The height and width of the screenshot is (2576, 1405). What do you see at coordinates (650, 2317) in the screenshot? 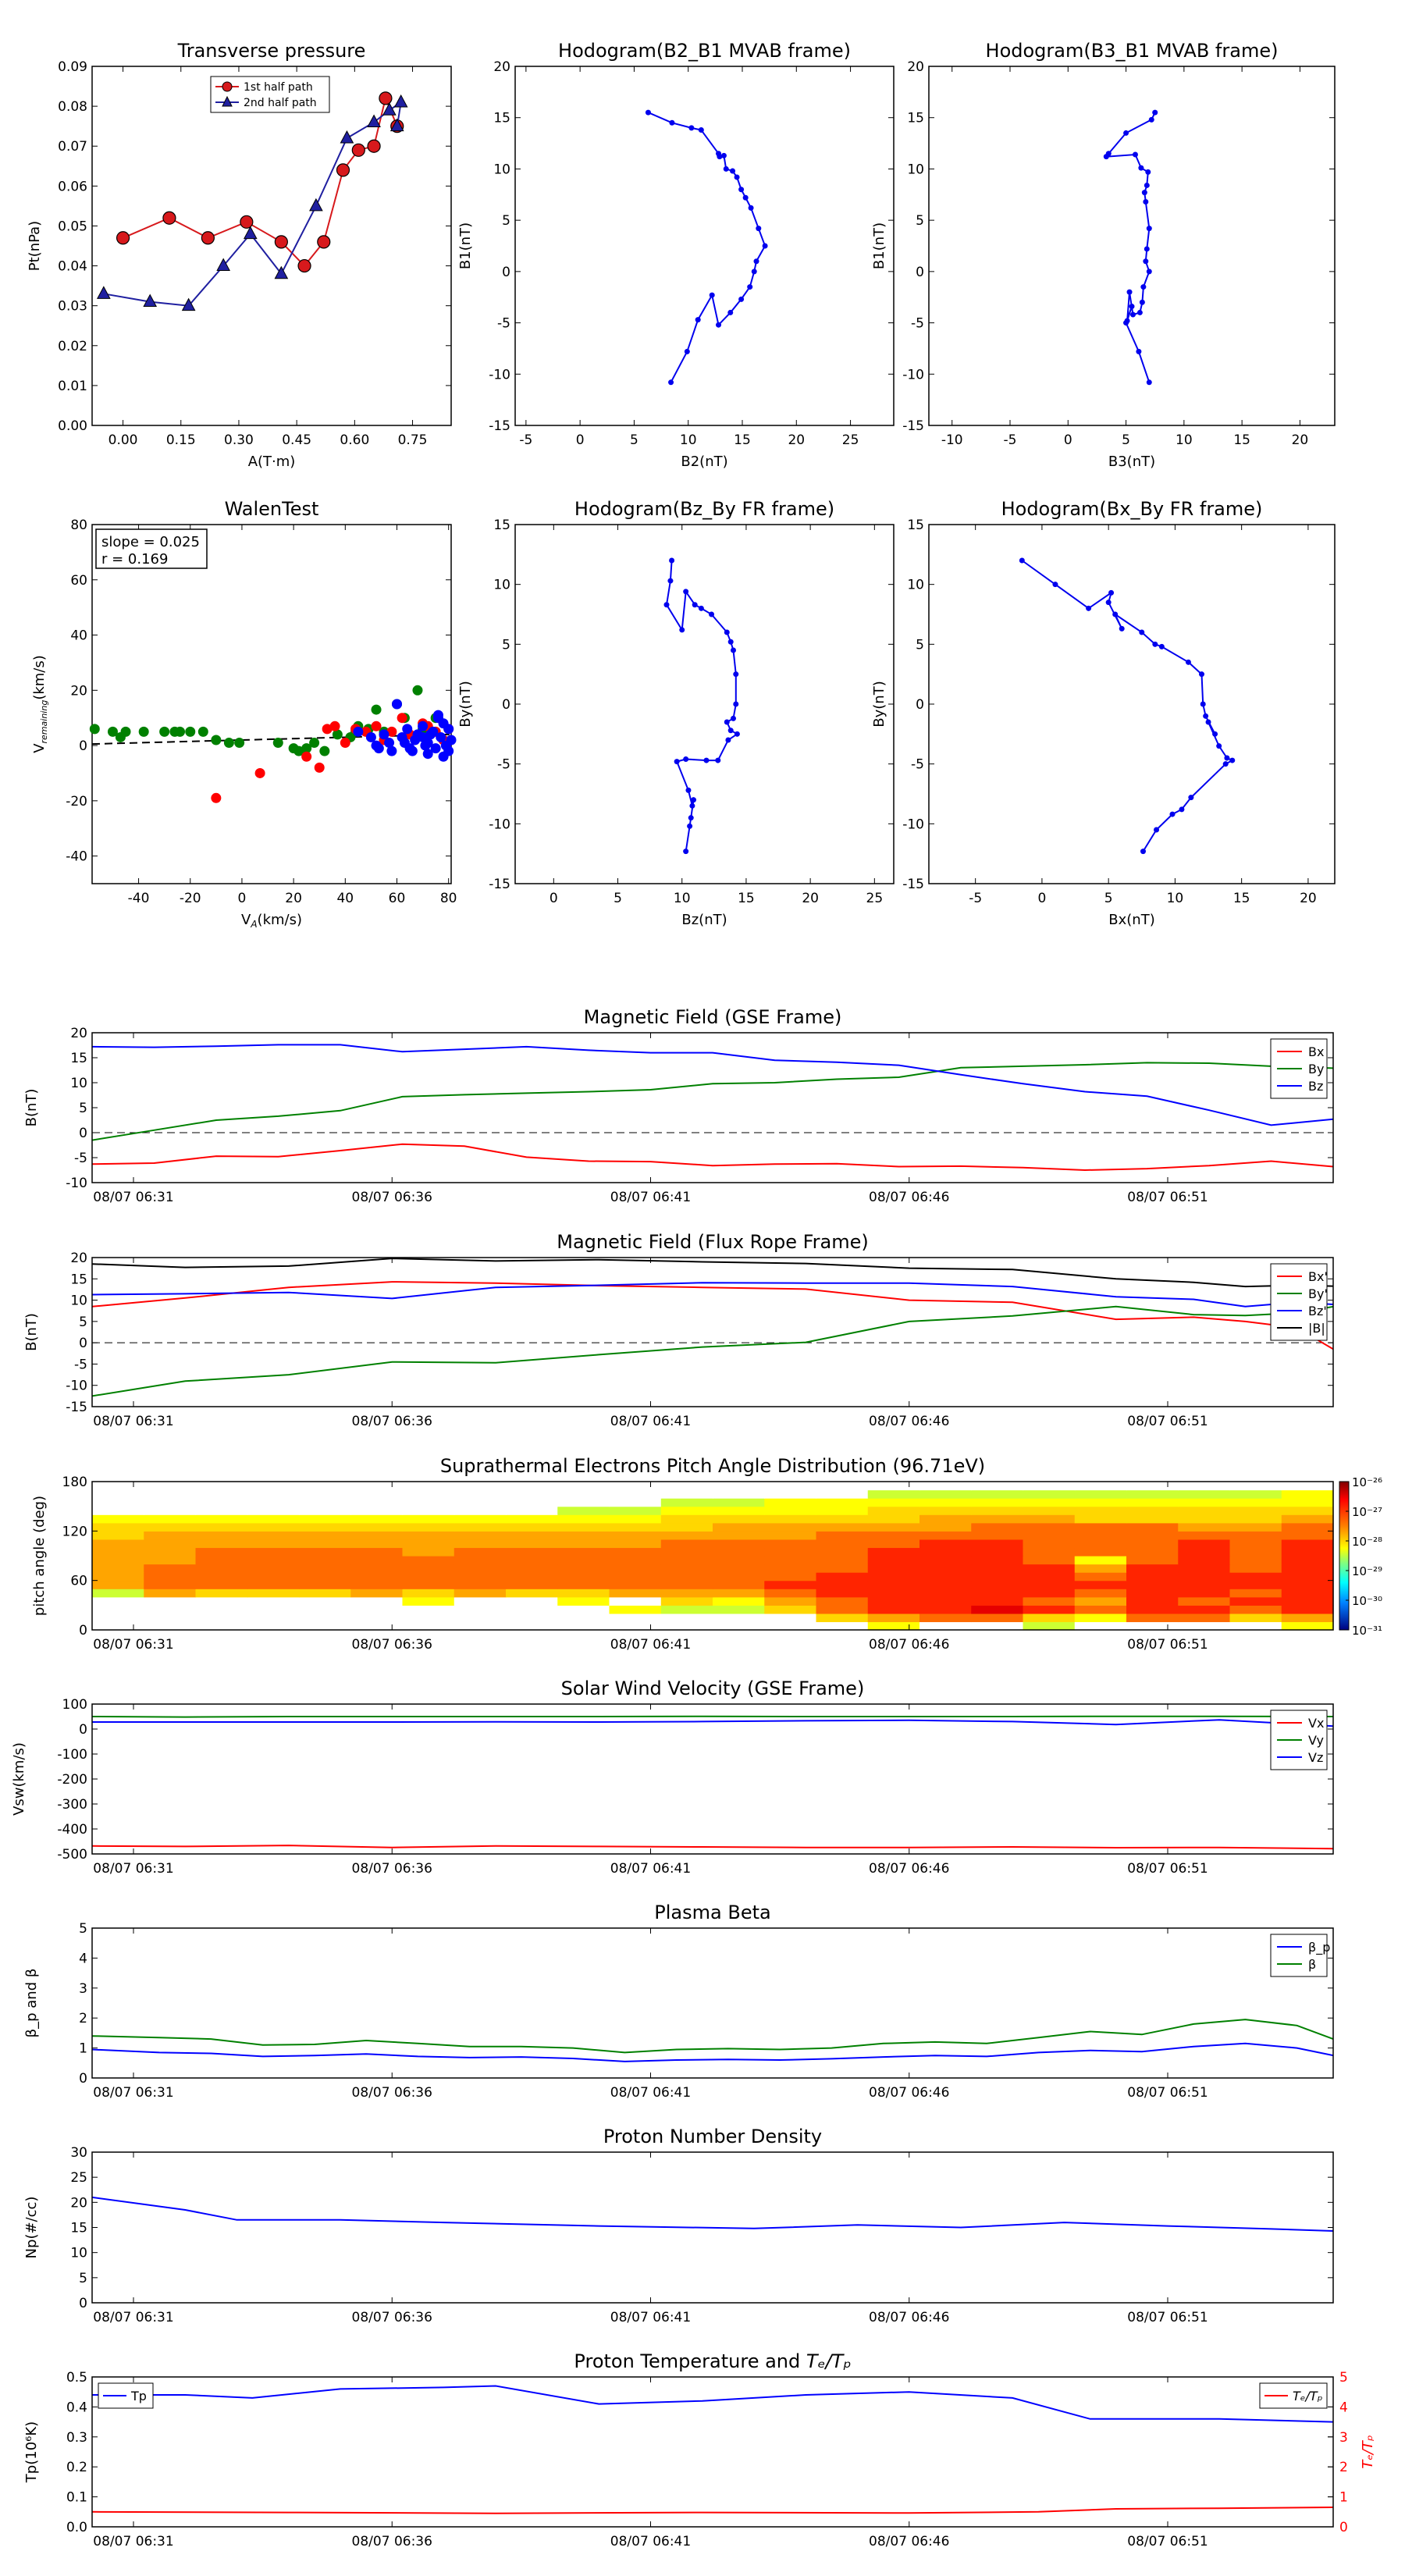
I see `time-tick-label: 08/07 06:41` at bounding box center [650, 2317].